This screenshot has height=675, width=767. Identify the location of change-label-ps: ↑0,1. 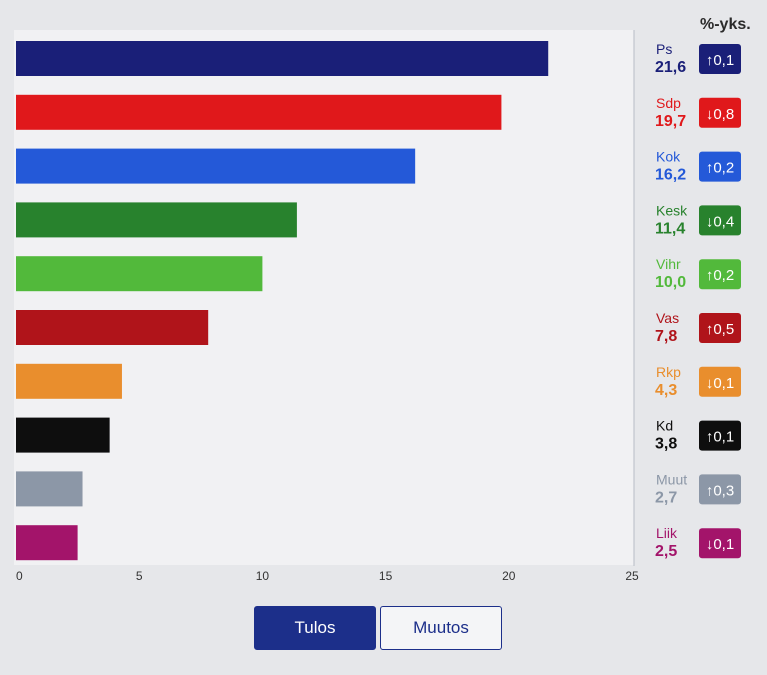
(720, 60).